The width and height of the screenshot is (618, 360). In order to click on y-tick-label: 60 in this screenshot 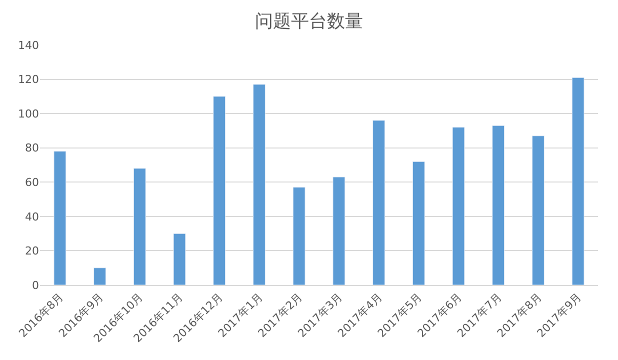, I will do `click(32, 182)`.